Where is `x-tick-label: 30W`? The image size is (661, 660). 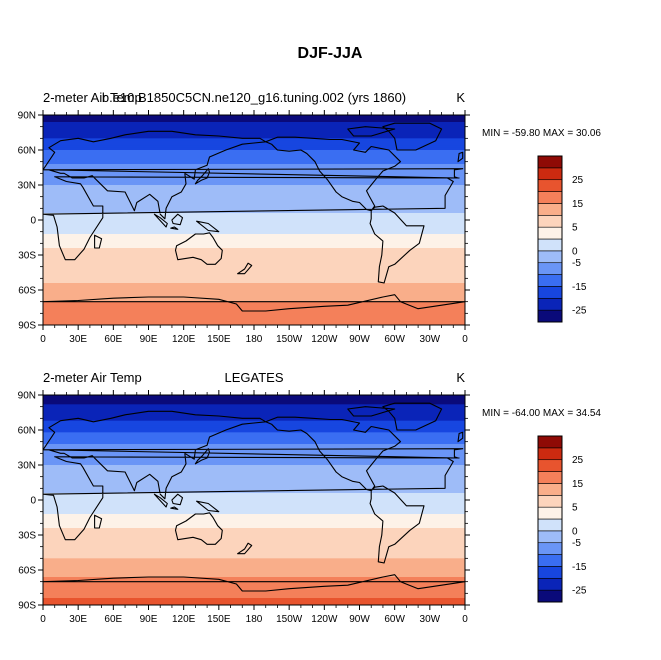 x-tick-label: 30W is located at coordinates (430, 619).